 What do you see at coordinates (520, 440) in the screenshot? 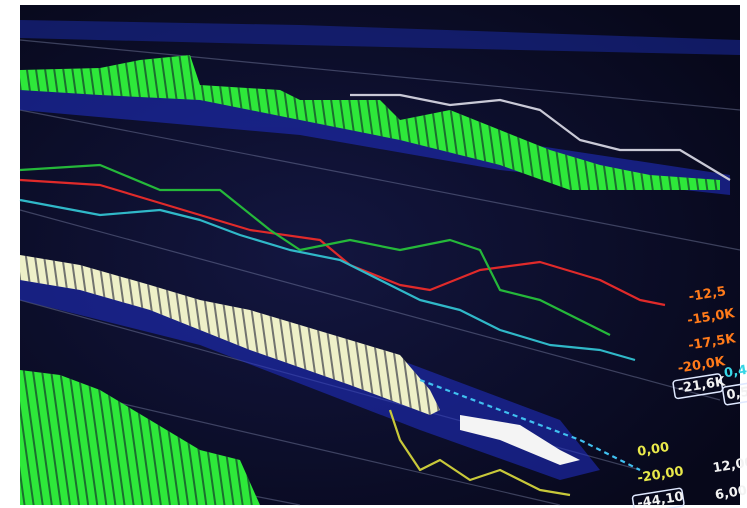
I see `white-histogram` at bounding box center [520, 440].